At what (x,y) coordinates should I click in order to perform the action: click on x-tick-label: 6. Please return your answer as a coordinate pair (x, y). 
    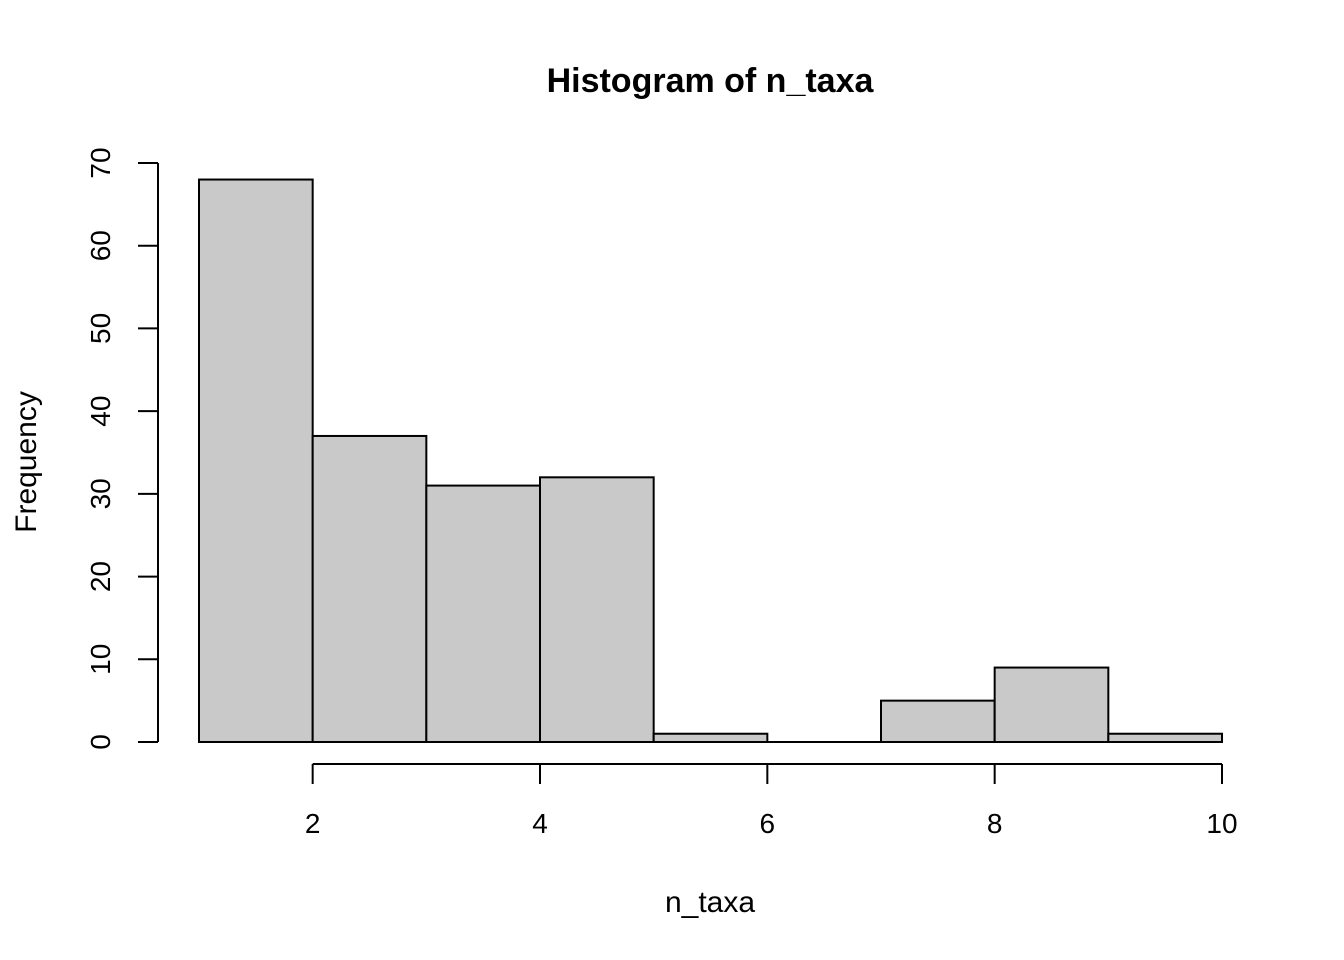
    Looking at the image, I should click on (768, 823).